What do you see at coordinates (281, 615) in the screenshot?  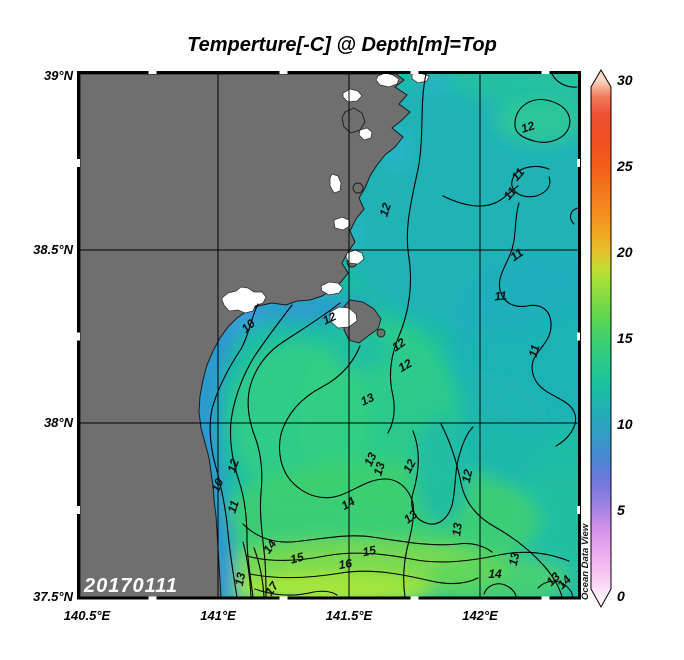 I see `x-axis-labels: 140.5°E 141°E 141.5°E 142°E` at bounding box center [281, 615].